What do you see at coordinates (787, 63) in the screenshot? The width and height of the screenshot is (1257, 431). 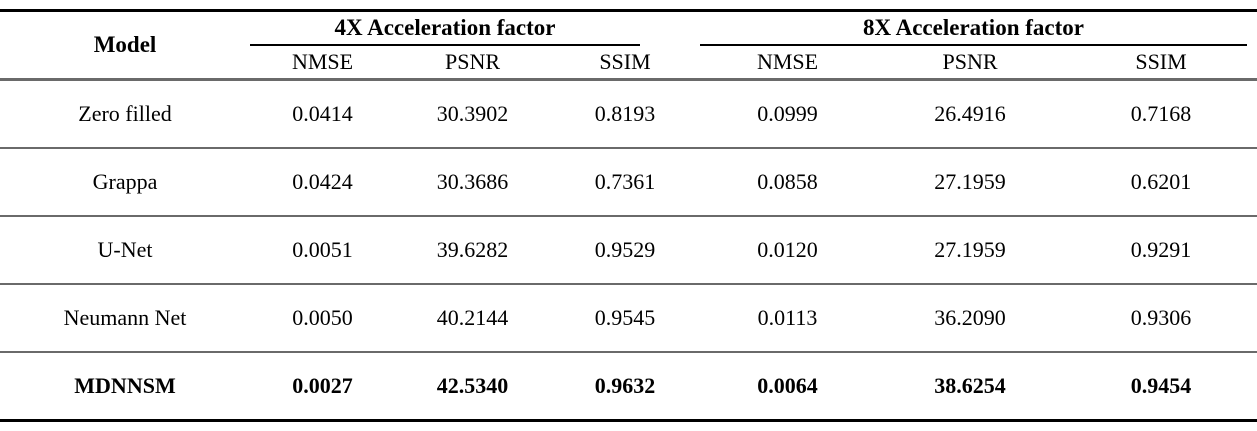 I see `col-header-nmse-8x: NMSE` at bounding box center [787, 63].